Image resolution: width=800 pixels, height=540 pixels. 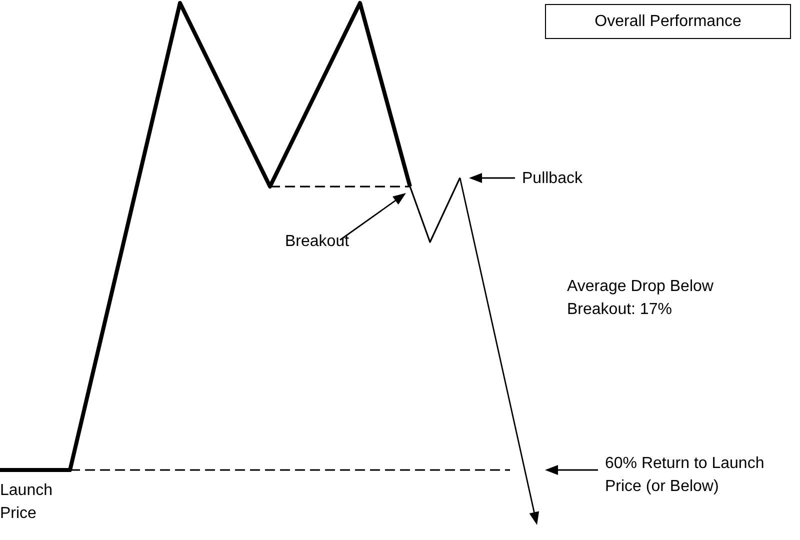 What do you see at coordinates (317, 242) in the screenshot?
I see `annotation: Breakout` at bounding box center [317, 242].